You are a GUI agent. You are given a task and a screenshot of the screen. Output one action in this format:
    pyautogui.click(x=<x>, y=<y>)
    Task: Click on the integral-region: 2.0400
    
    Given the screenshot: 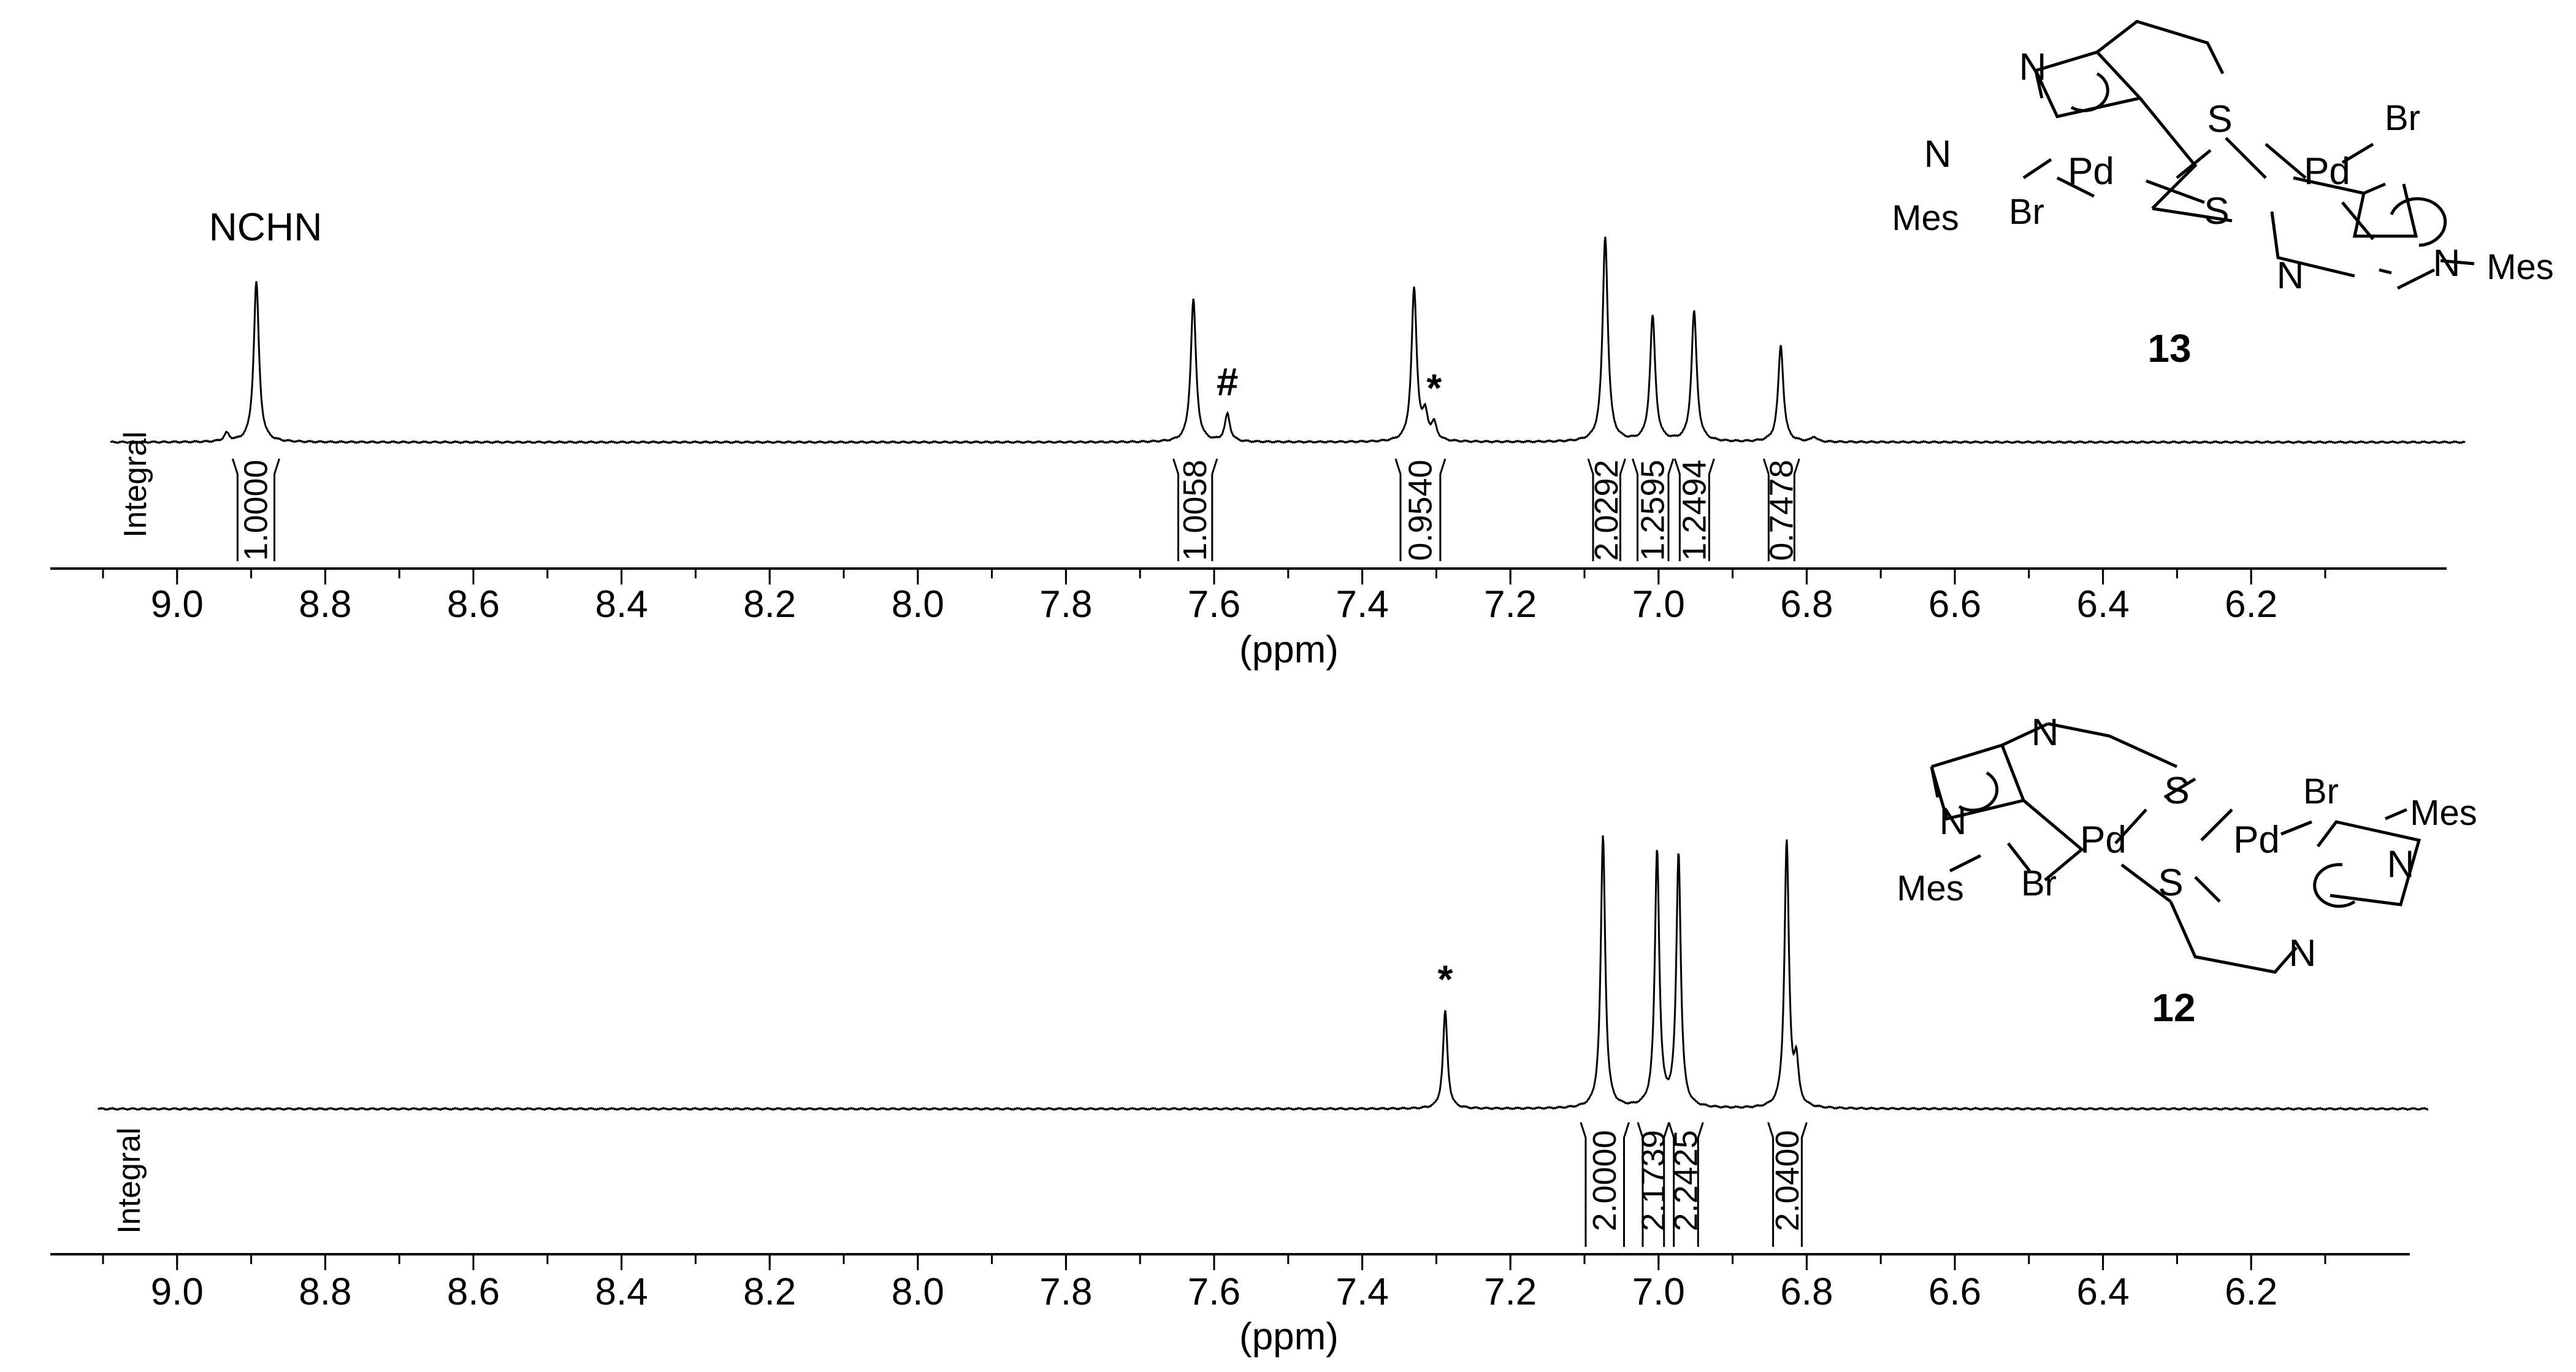 What is the action you would take?
    pyautogui.click(x=1787, y=1184)
    